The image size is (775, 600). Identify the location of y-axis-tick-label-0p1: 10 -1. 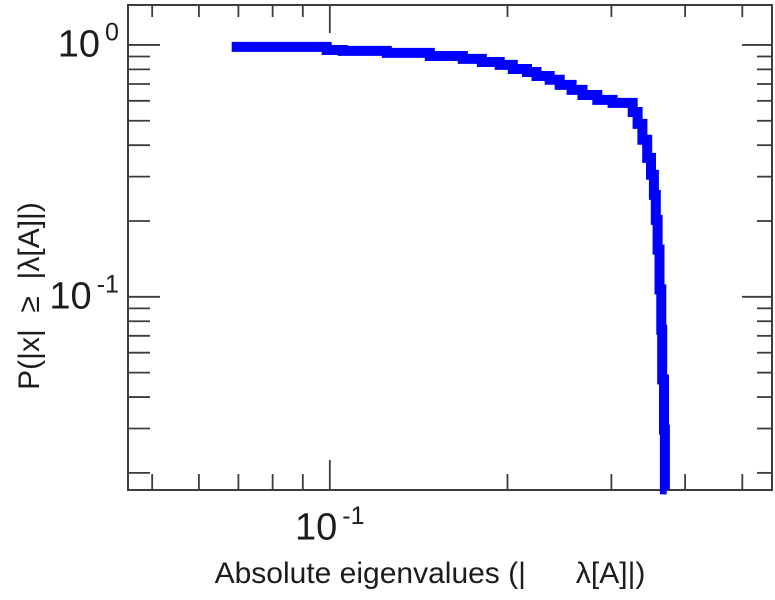
(84, 295).